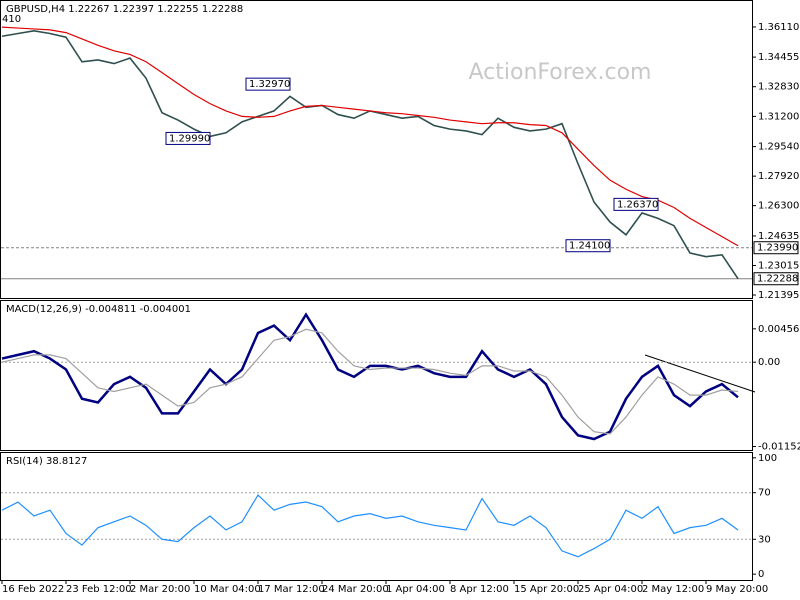  What do you see at coordinates (778, 57) in the screenshot?
I see `y-tick-label: 1.34455` at bounding box center [778, 57].